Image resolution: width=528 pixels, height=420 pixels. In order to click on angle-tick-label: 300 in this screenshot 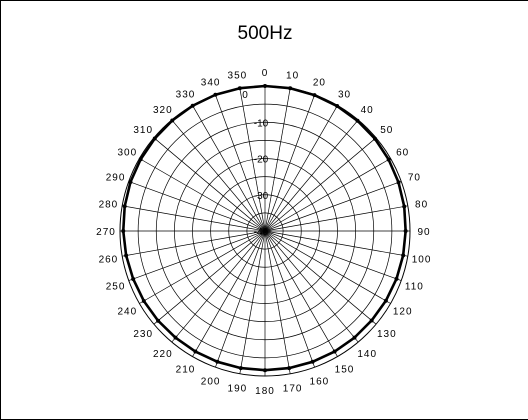, I will do `click(127, 153)`.